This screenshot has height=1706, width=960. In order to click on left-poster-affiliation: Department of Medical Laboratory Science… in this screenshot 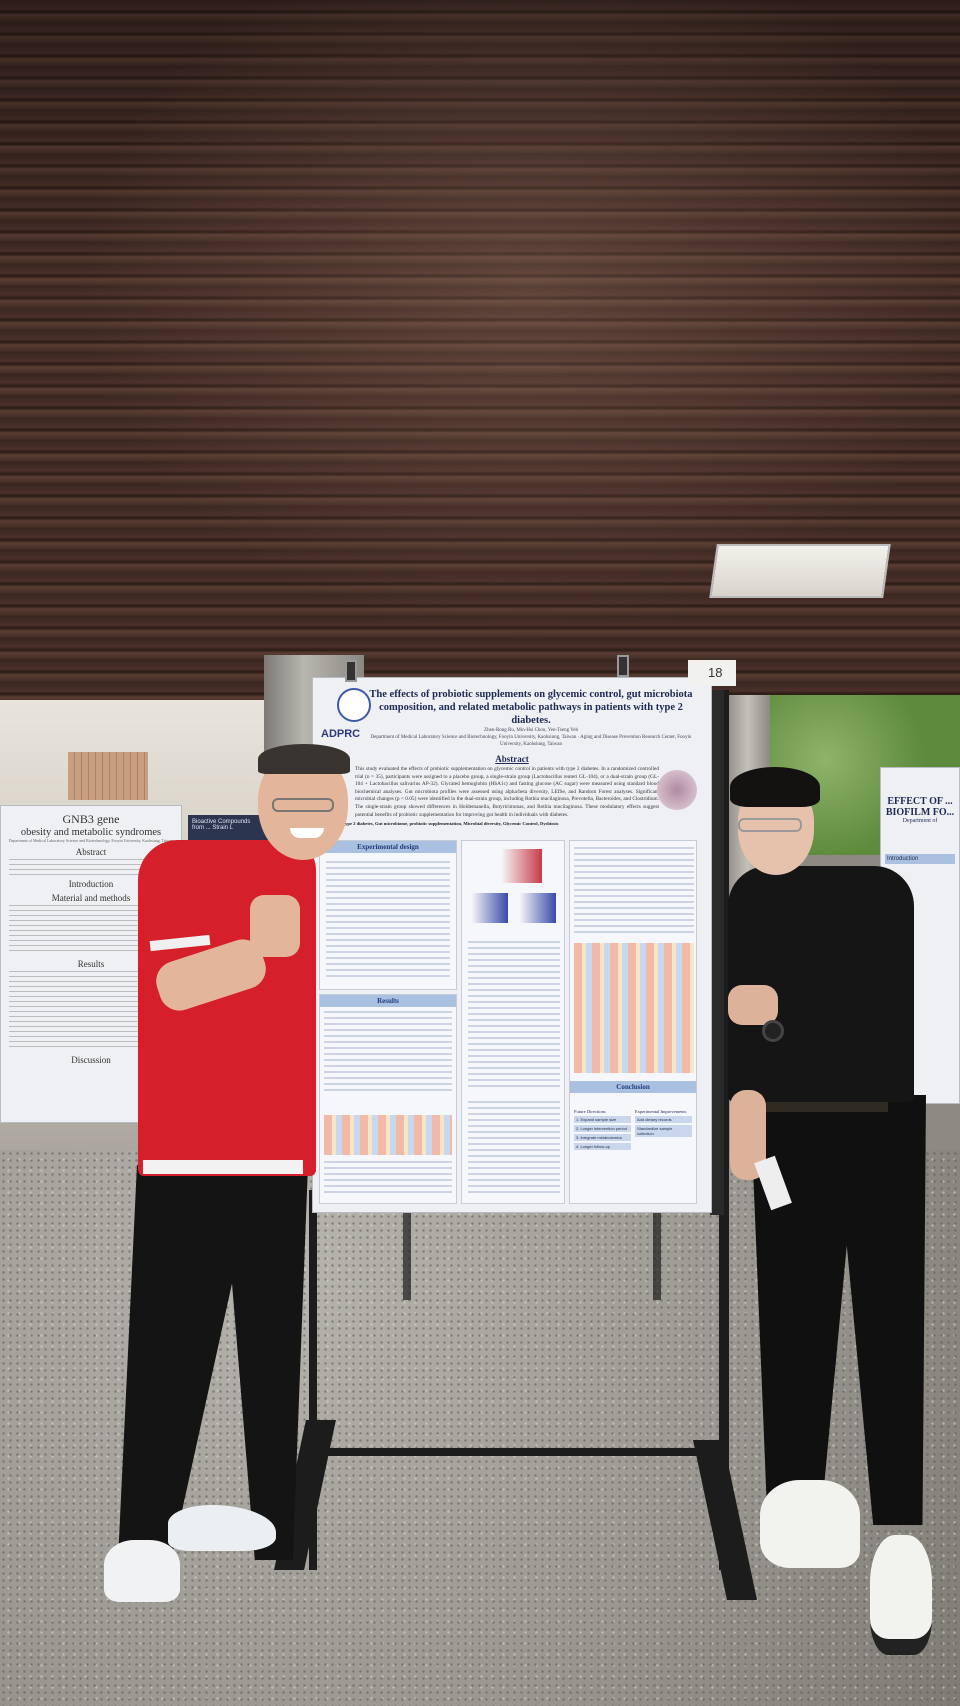, I will do `click(91, 840)`.